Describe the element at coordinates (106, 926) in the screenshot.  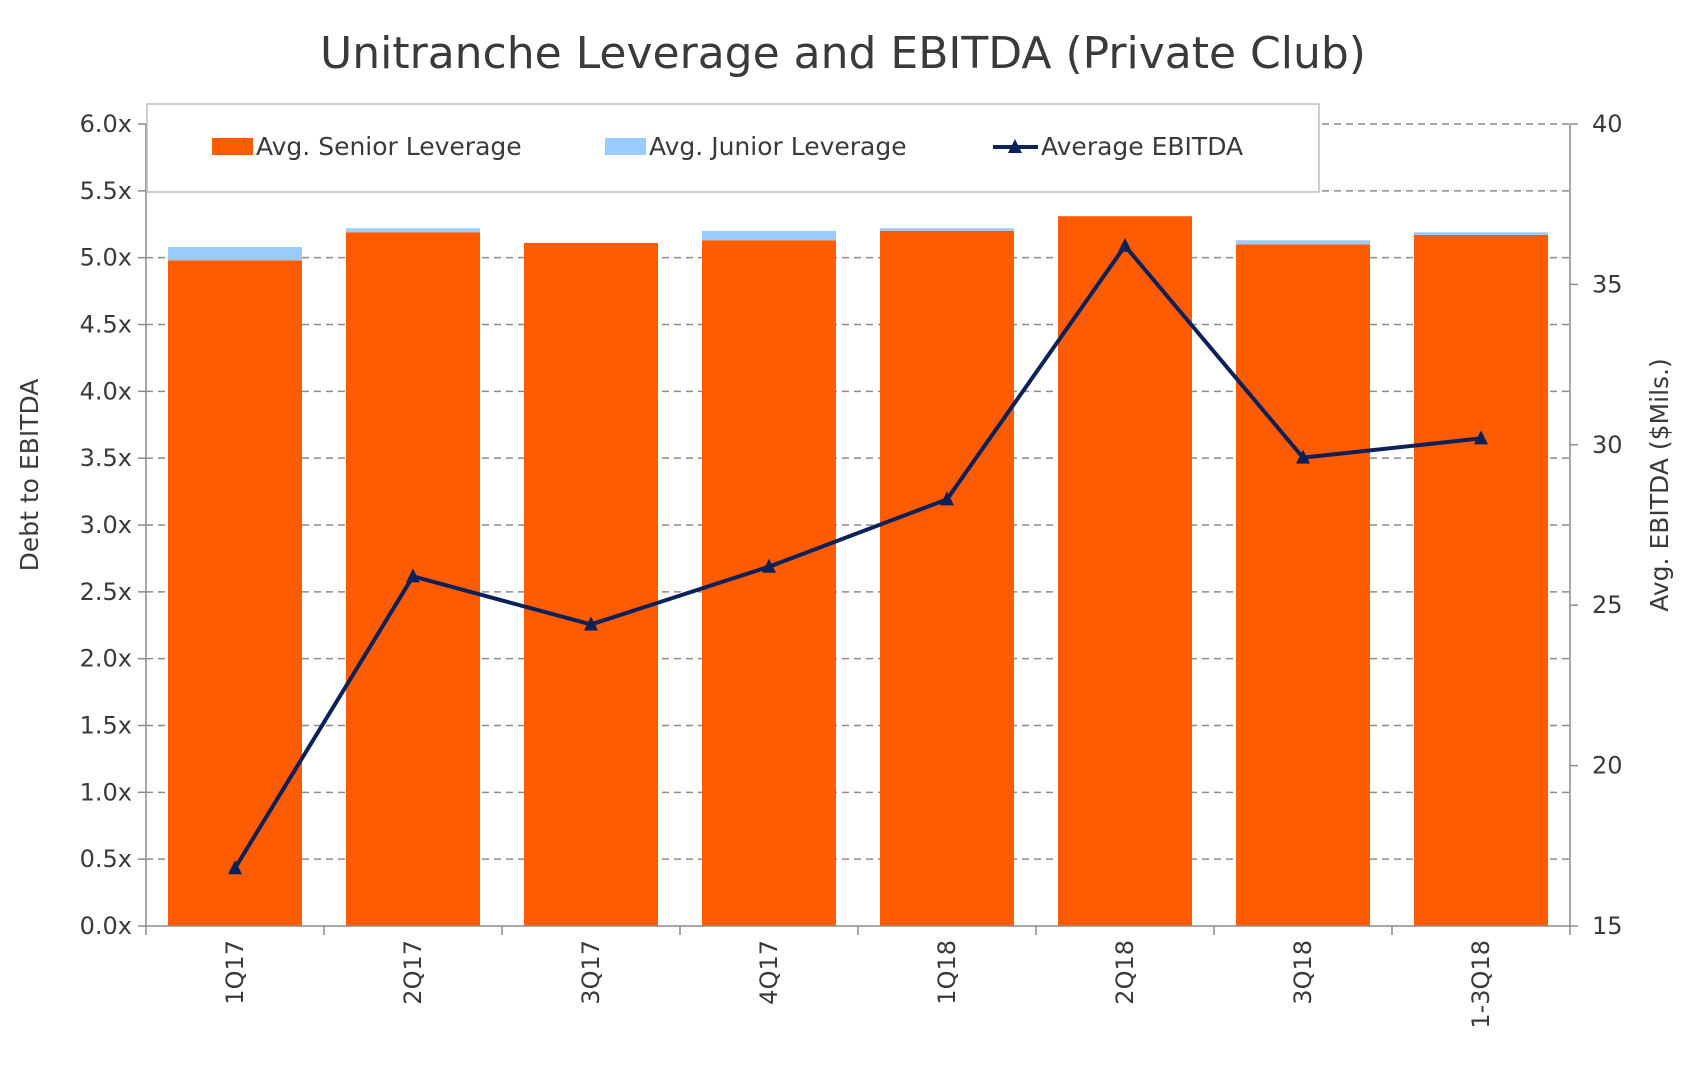
I see `left-tick-label: 0.0x` at that location.